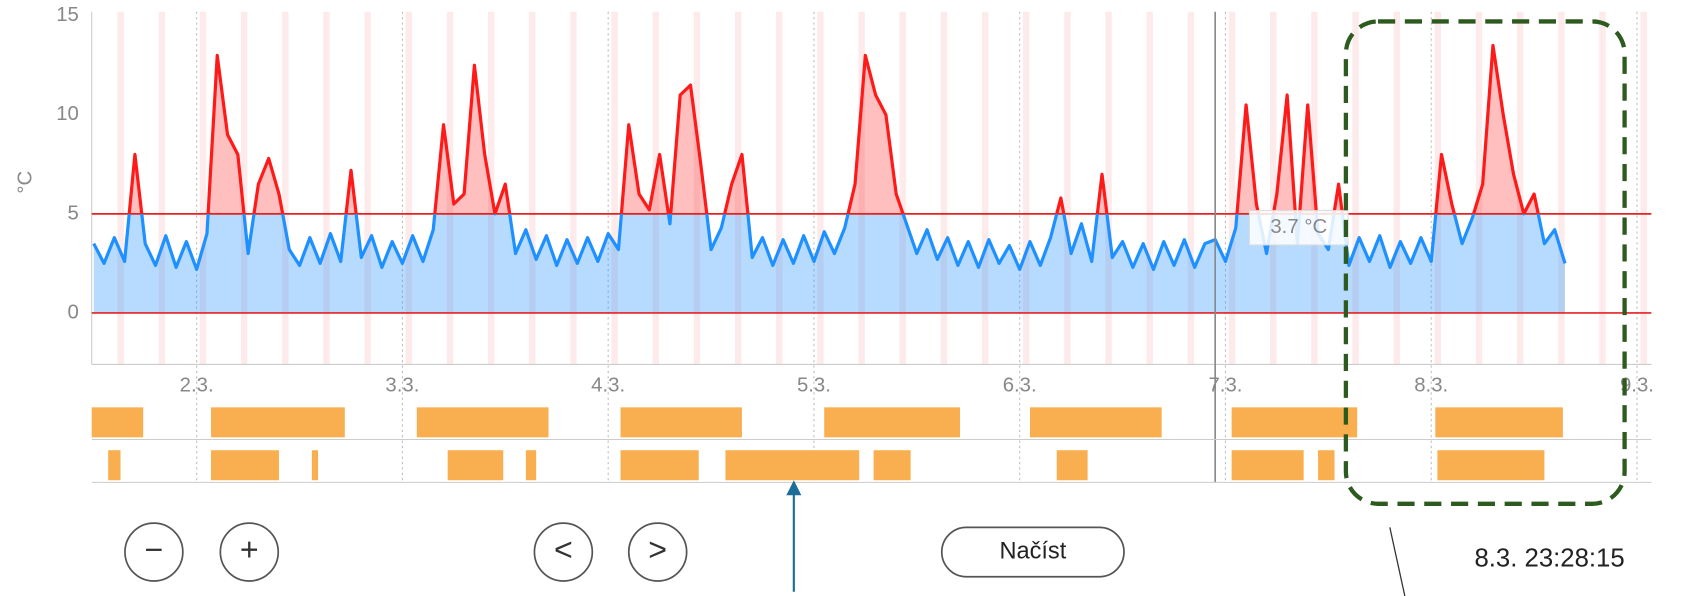 The width and height of the screenshot is (1682, 596). I want to click on zoom-out-label: −, so click(153, 550).